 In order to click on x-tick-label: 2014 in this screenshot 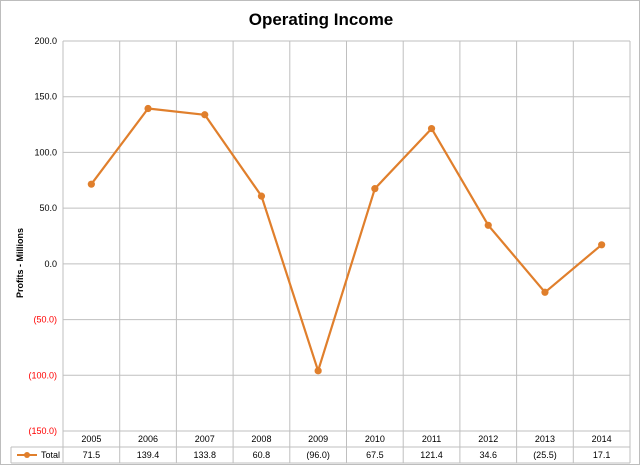, I will do `click(602, 439)`.